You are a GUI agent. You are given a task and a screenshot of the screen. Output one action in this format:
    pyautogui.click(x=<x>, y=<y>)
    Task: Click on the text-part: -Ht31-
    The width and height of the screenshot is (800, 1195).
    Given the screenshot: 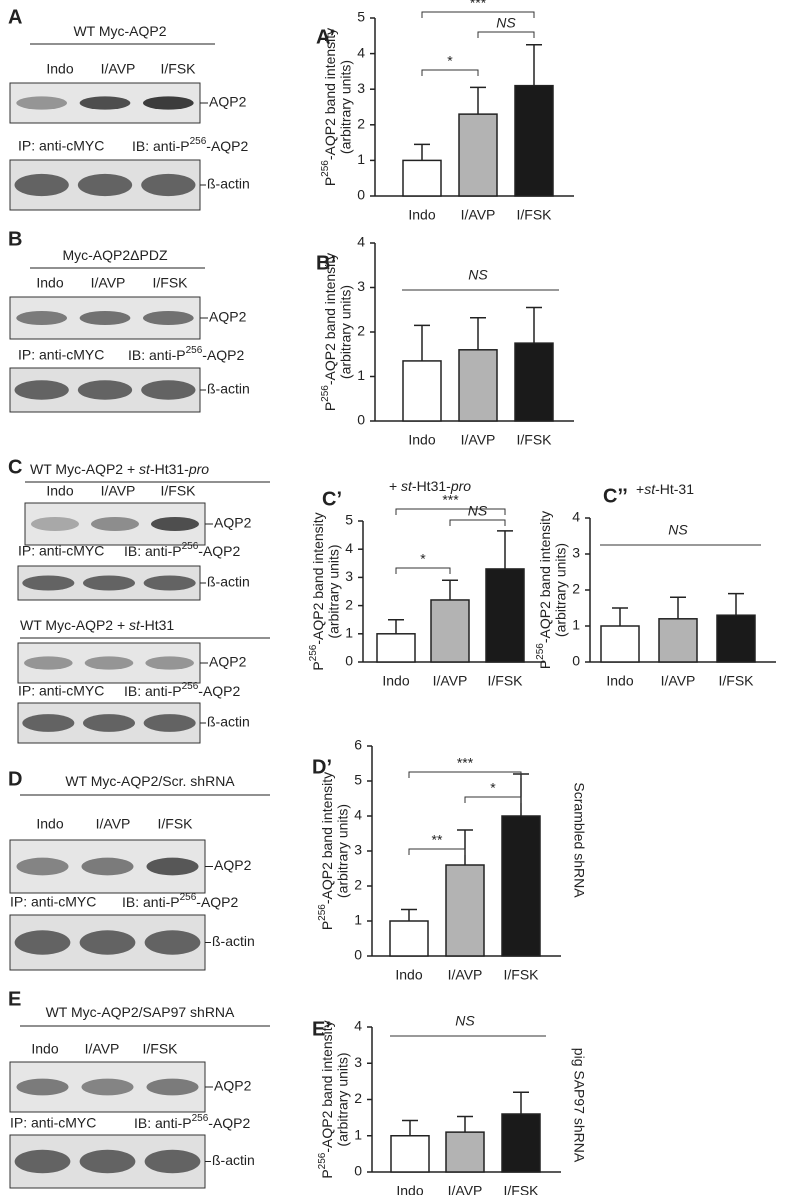 What is the action you would take?
    pyautogui.click(x=169, y=469)
    